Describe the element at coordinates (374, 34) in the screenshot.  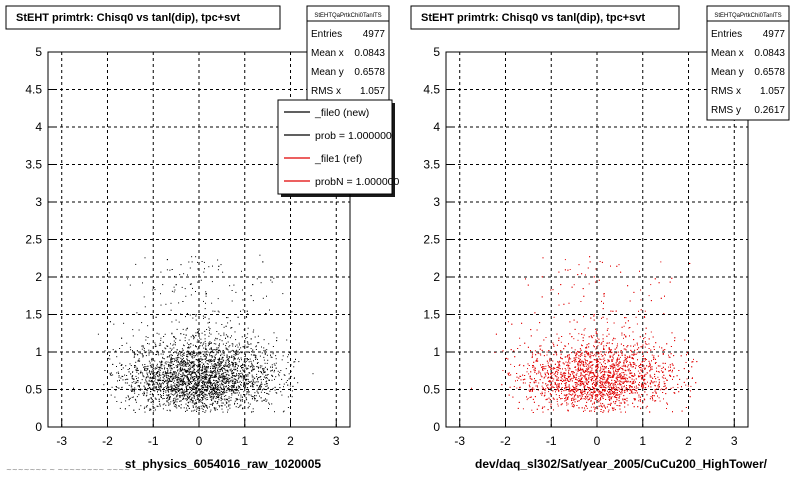
I see `stats-value: 4977` at that location.